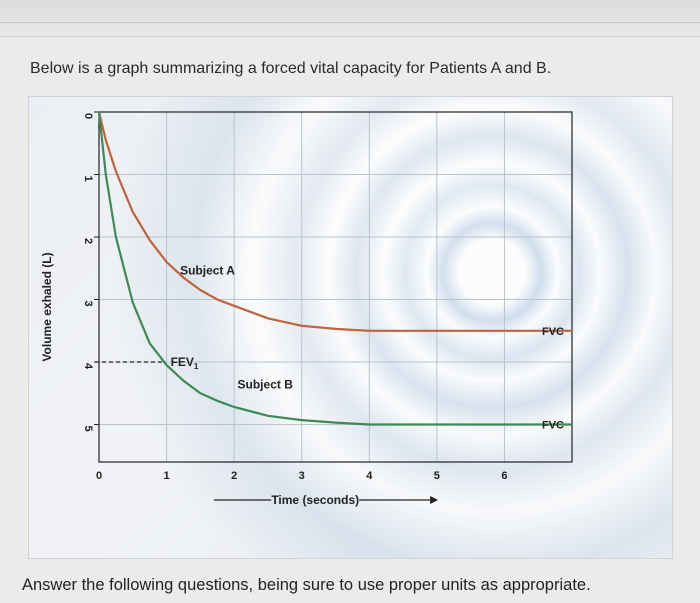 The width and height of the screenshot is (700, 603). Describe the element at coordinates (90, 271) in the screenshot. I see `y-ticks: 0 1 2 3 4 5` at that location.